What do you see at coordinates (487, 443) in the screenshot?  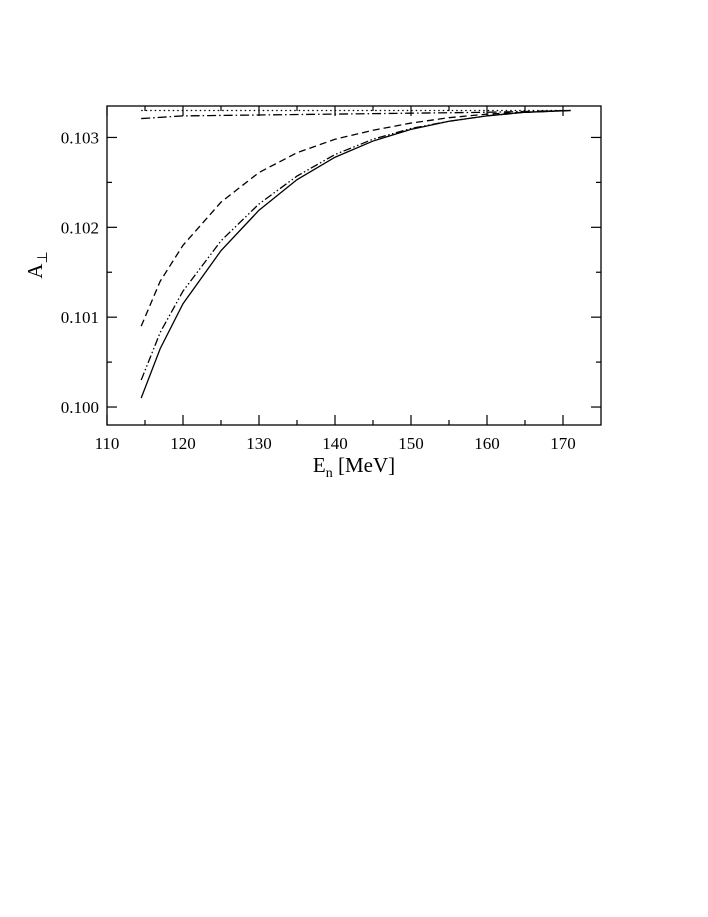 I see `x-tick-label: 160` at bounding box center [487, 443].